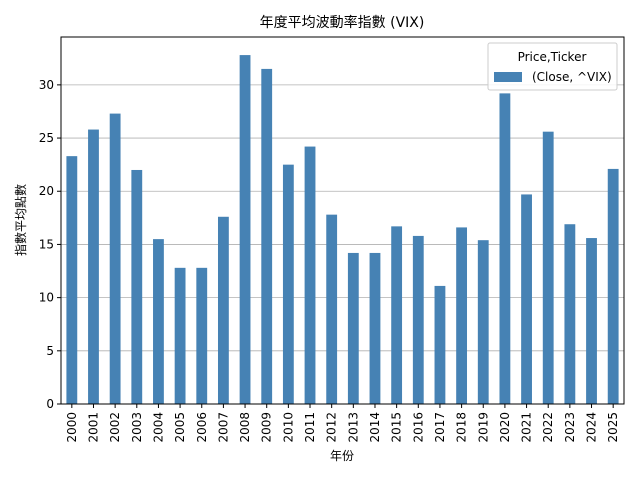  What do you see at coordinates (552, 57) in the screenshot?
I see `legend-title: Price,Ticker` at bounding box center [552, 57].